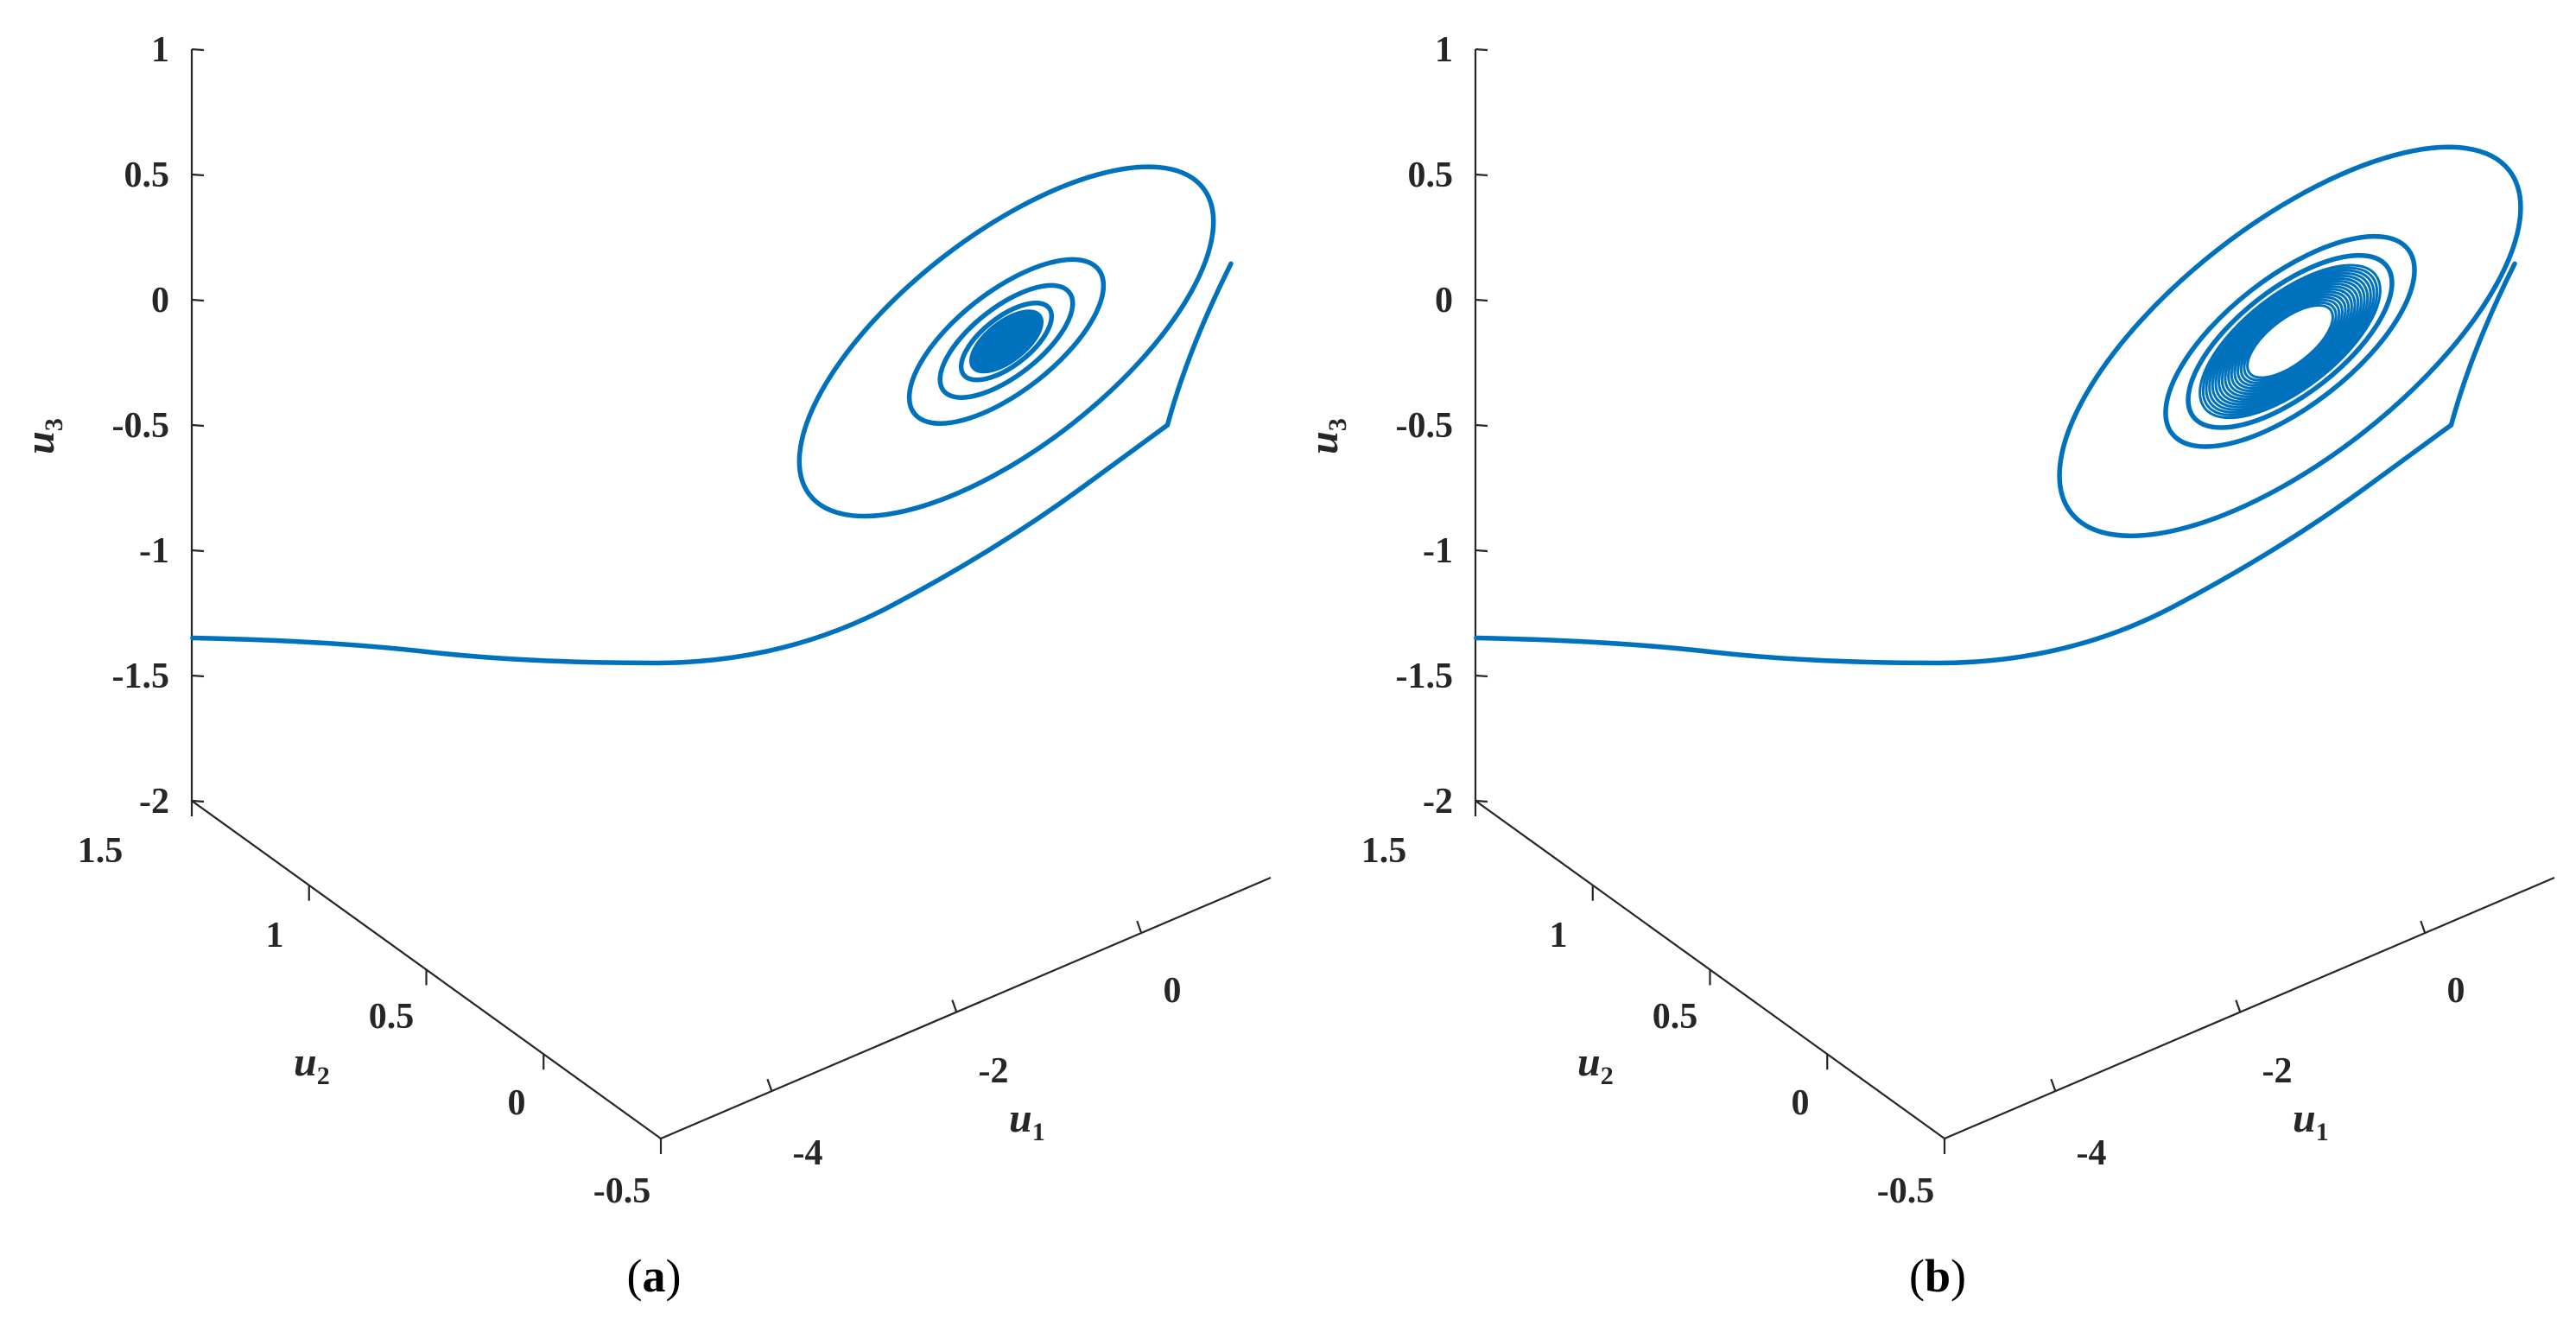 This screenshot has height=1326, width=2576. I want to click on u3-tick-label: -1, so click(1438, 551).